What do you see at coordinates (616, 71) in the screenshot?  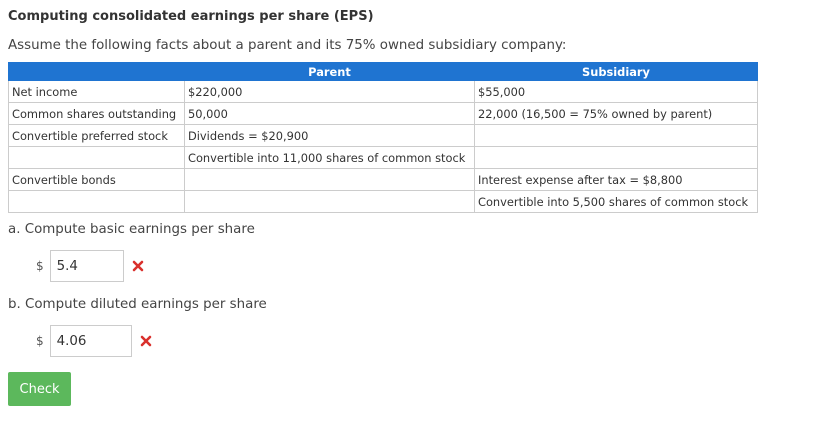 I see `table-header-subsidiary: Subsidiary` at bounding box center [616, 71].